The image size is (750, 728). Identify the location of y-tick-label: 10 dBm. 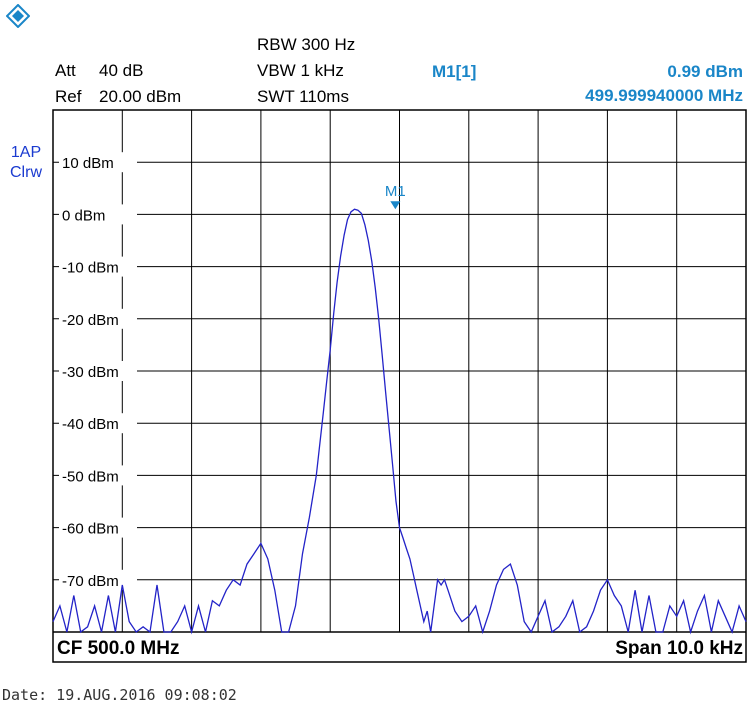
(88, 163).